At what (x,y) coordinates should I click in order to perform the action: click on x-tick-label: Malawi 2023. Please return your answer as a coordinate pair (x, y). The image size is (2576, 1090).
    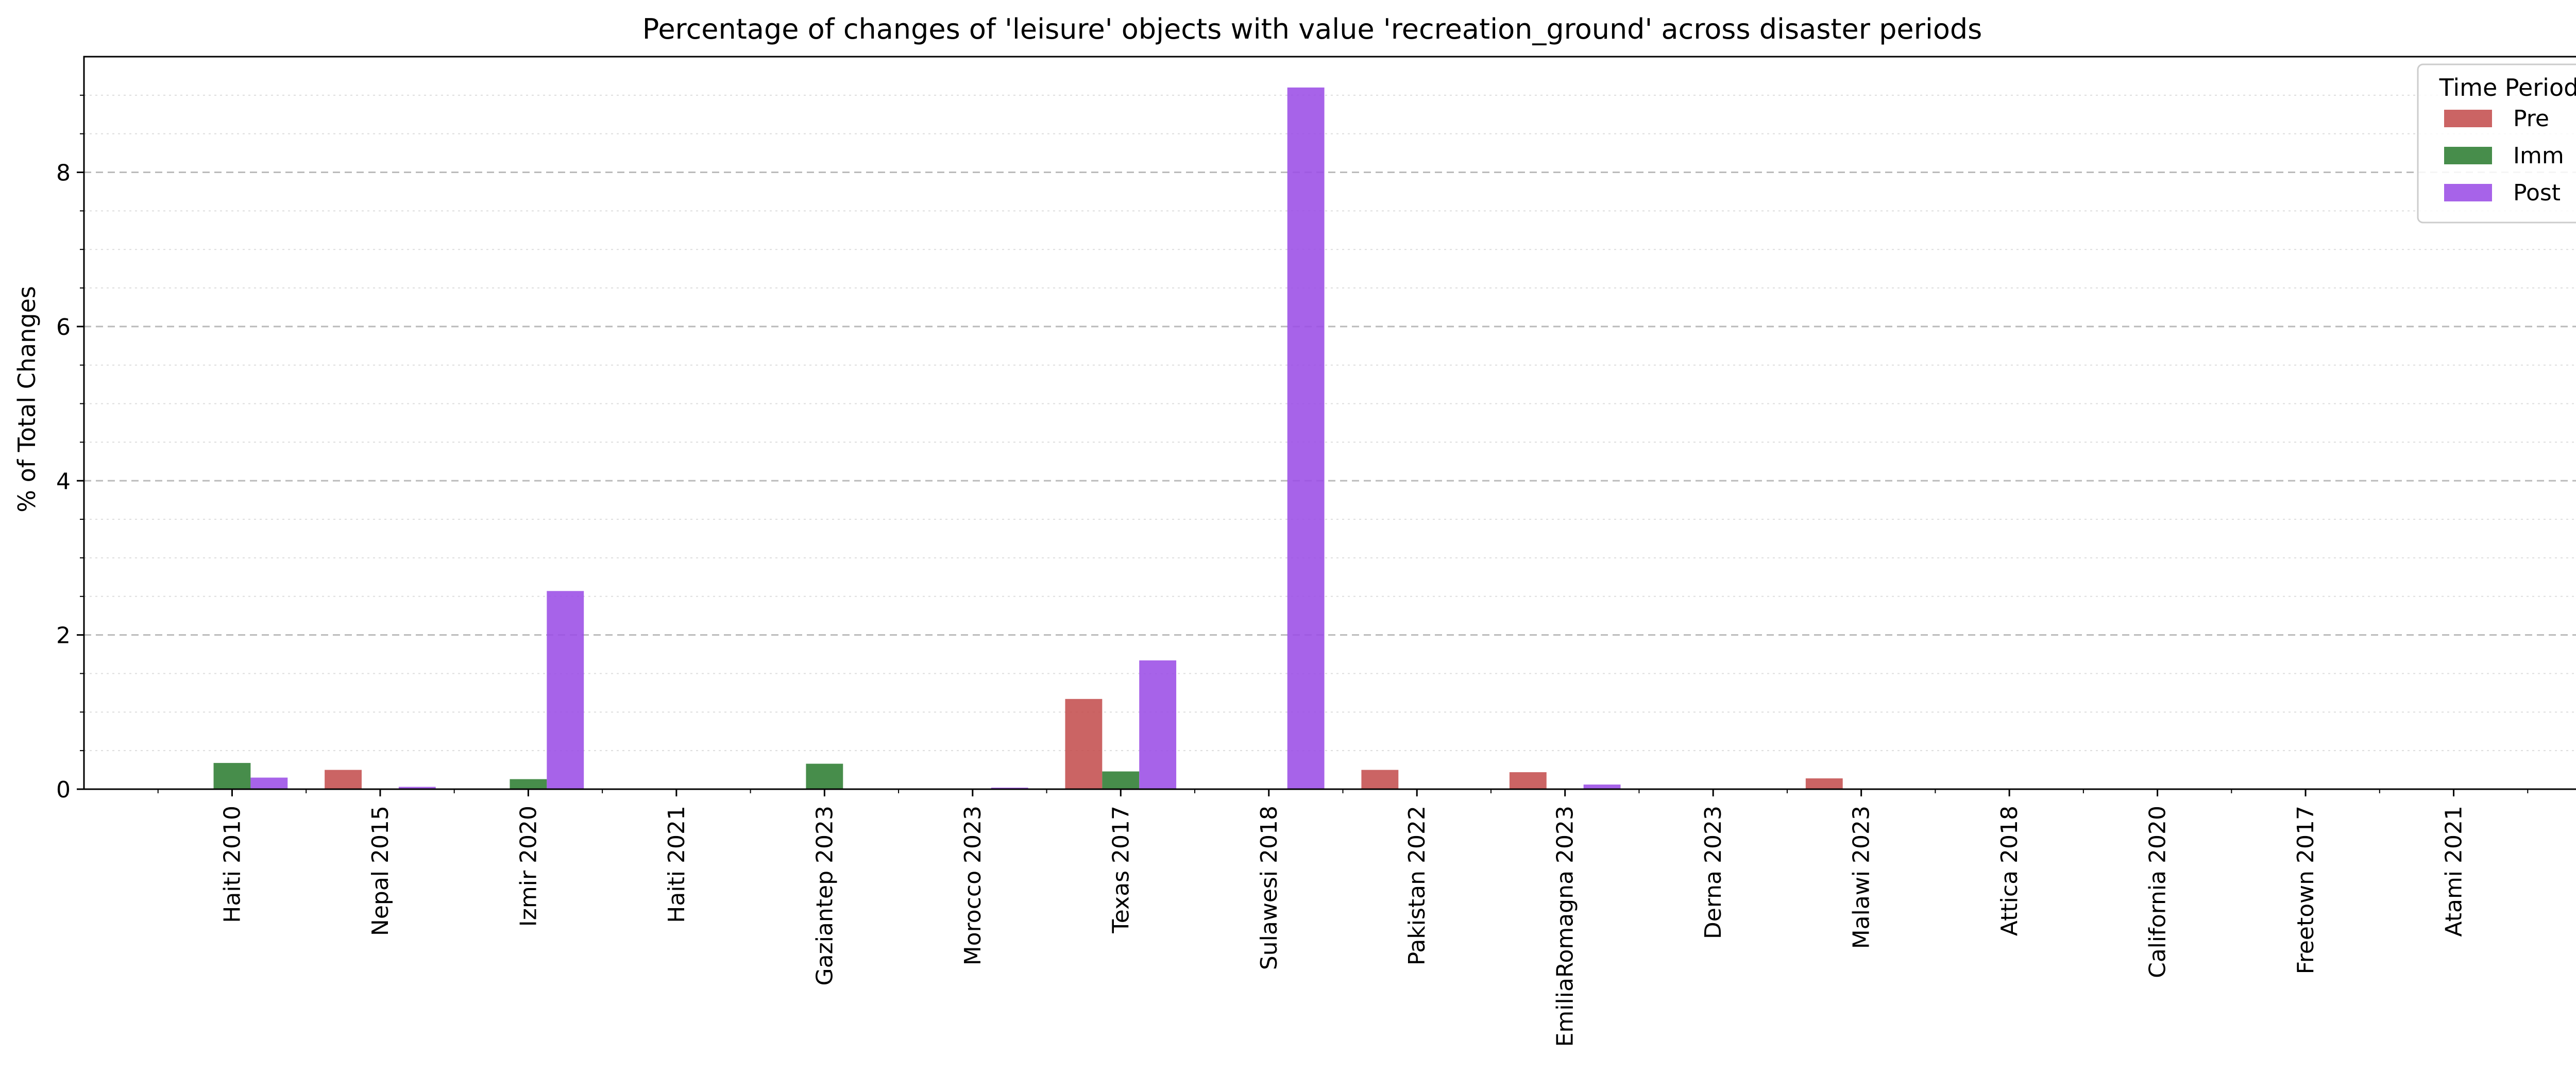
    Looking at the image, I should click on (1862, 878).